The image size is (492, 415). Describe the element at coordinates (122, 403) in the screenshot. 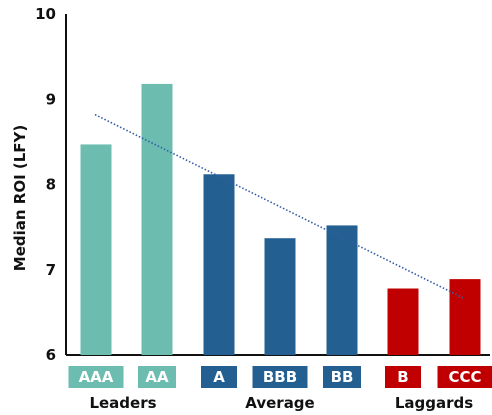

I see `group-label-leaders: Leaders` at that location.